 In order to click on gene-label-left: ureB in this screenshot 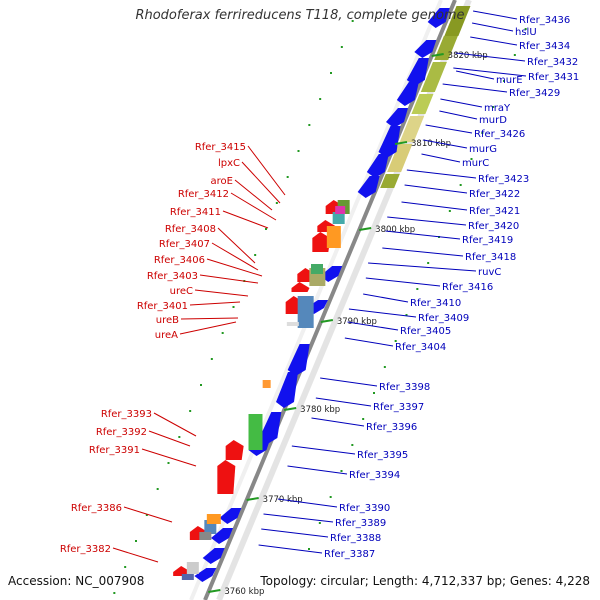, I will do `click(167, 320)`.